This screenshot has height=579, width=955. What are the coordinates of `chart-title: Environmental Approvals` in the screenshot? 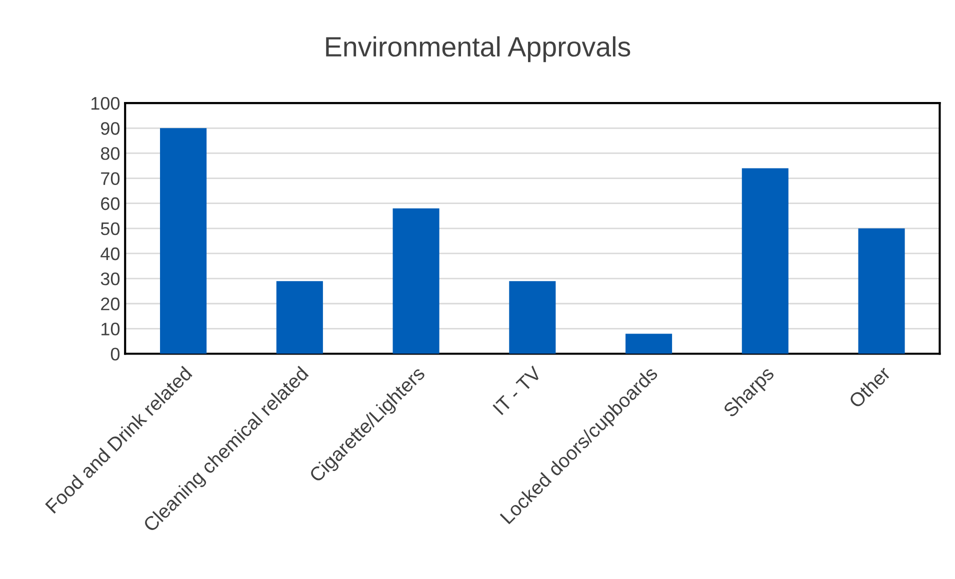 It's located at (478, 49).